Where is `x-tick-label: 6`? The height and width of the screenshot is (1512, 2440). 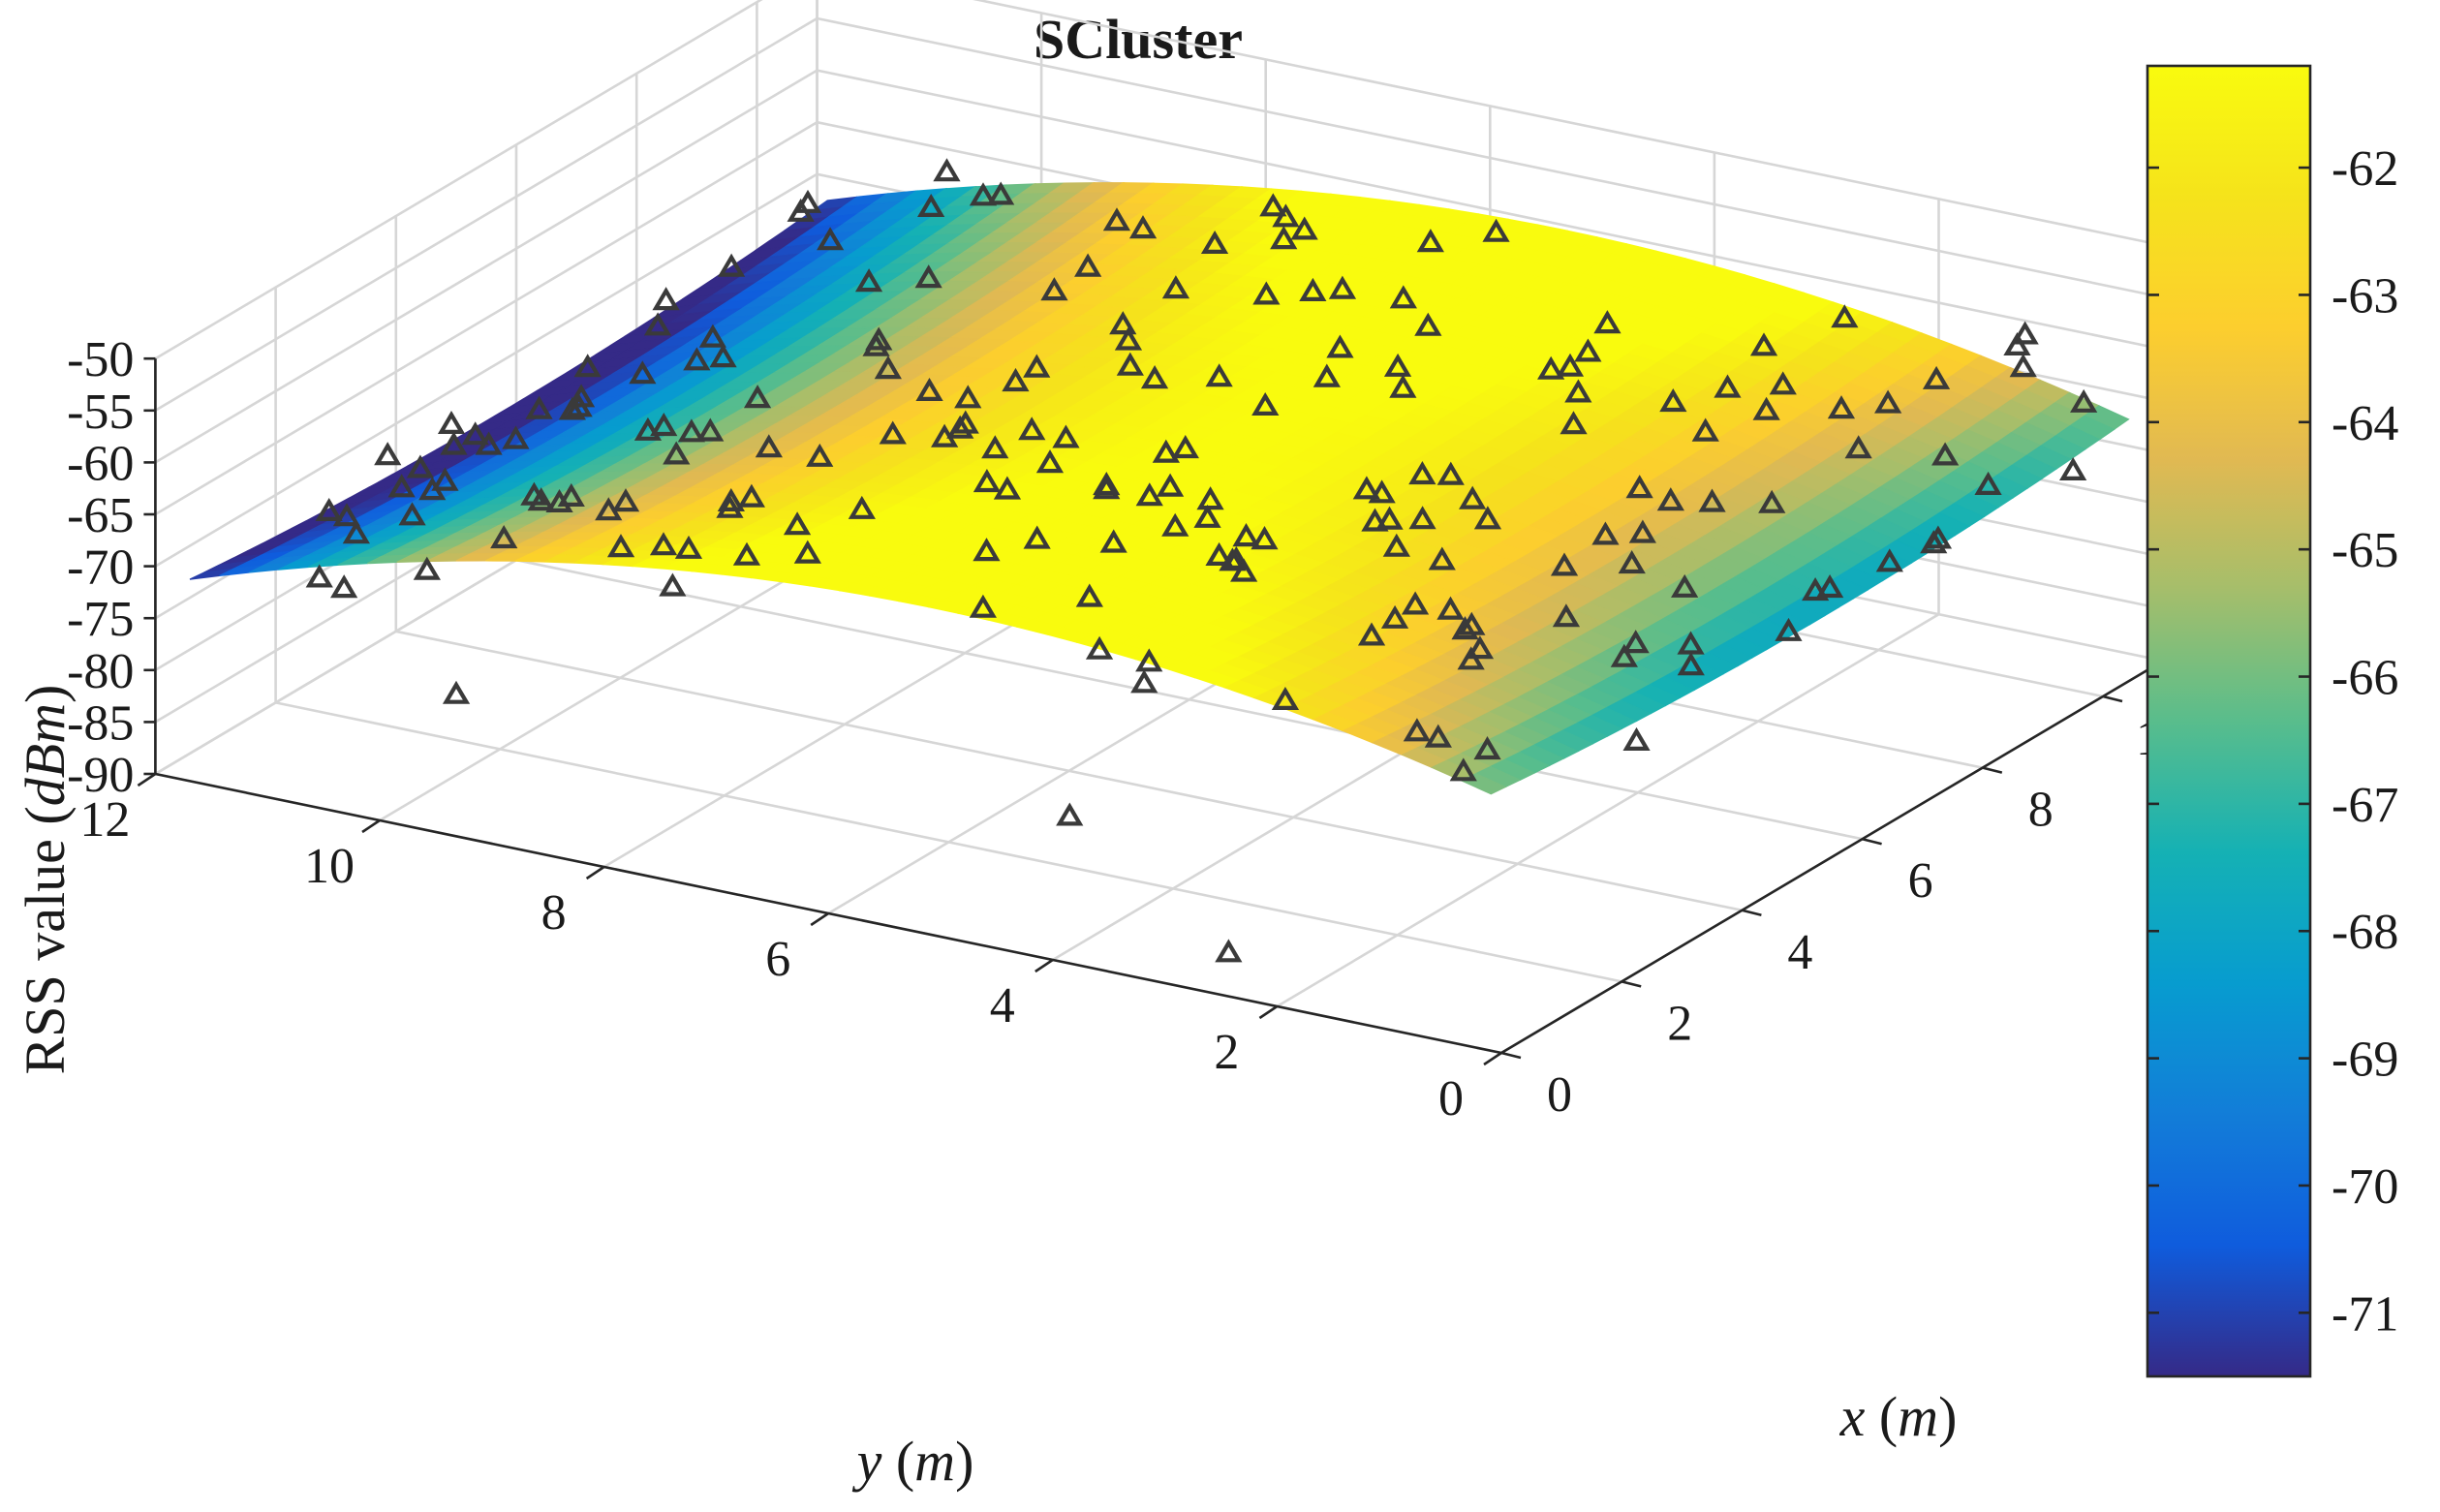 x-tick-label: 6 is located at coordinates (1920, 881).